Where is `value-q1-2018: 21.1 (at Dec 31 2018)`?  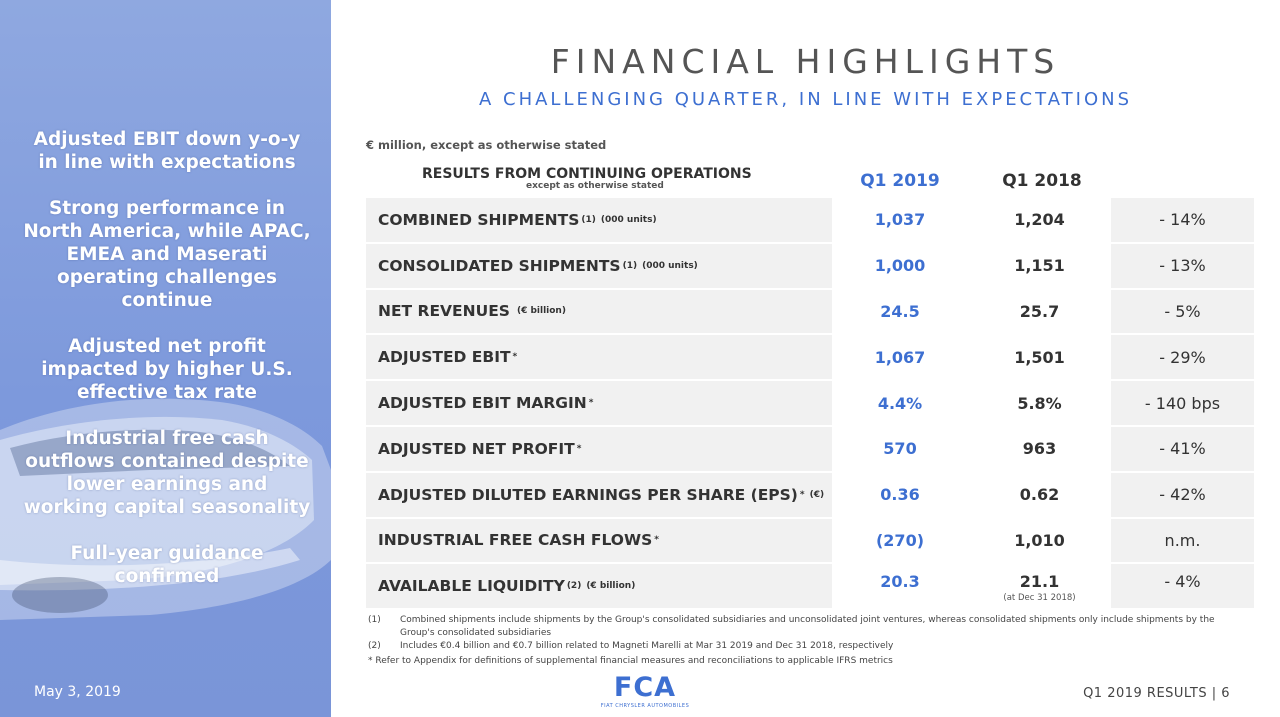 value-q1-2018: 21.1 (at Dec 31 2018) is located at coordinates (1039, 586).